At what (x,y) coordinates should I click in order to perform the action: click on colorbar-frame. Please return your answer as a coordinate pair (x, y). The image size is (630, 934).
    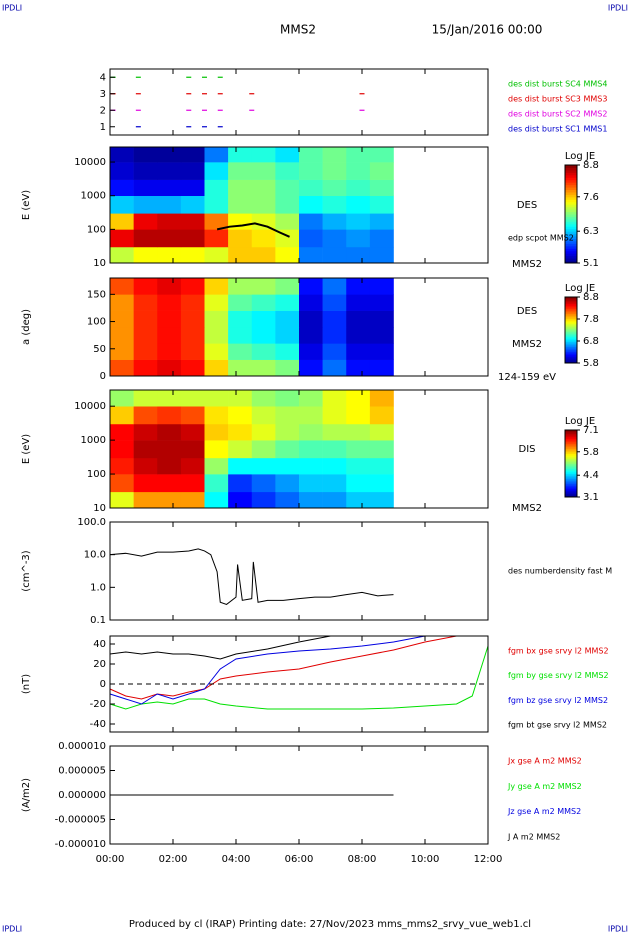
    Looking at the image, I should click on (571, 214).